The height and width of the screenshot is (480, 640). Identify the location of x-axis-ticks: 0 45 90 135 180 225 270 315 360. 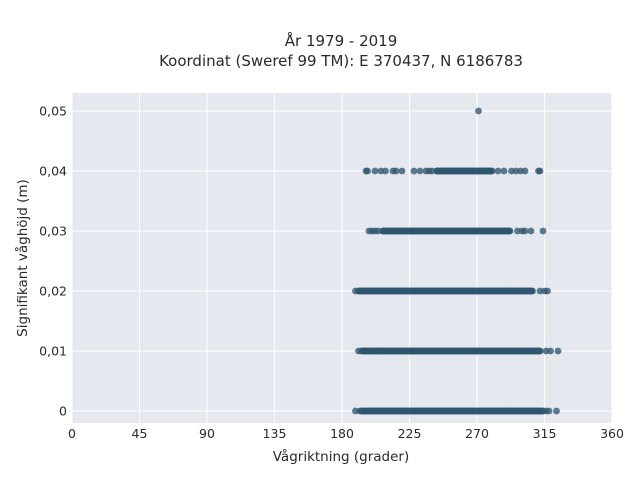
(346, 433).